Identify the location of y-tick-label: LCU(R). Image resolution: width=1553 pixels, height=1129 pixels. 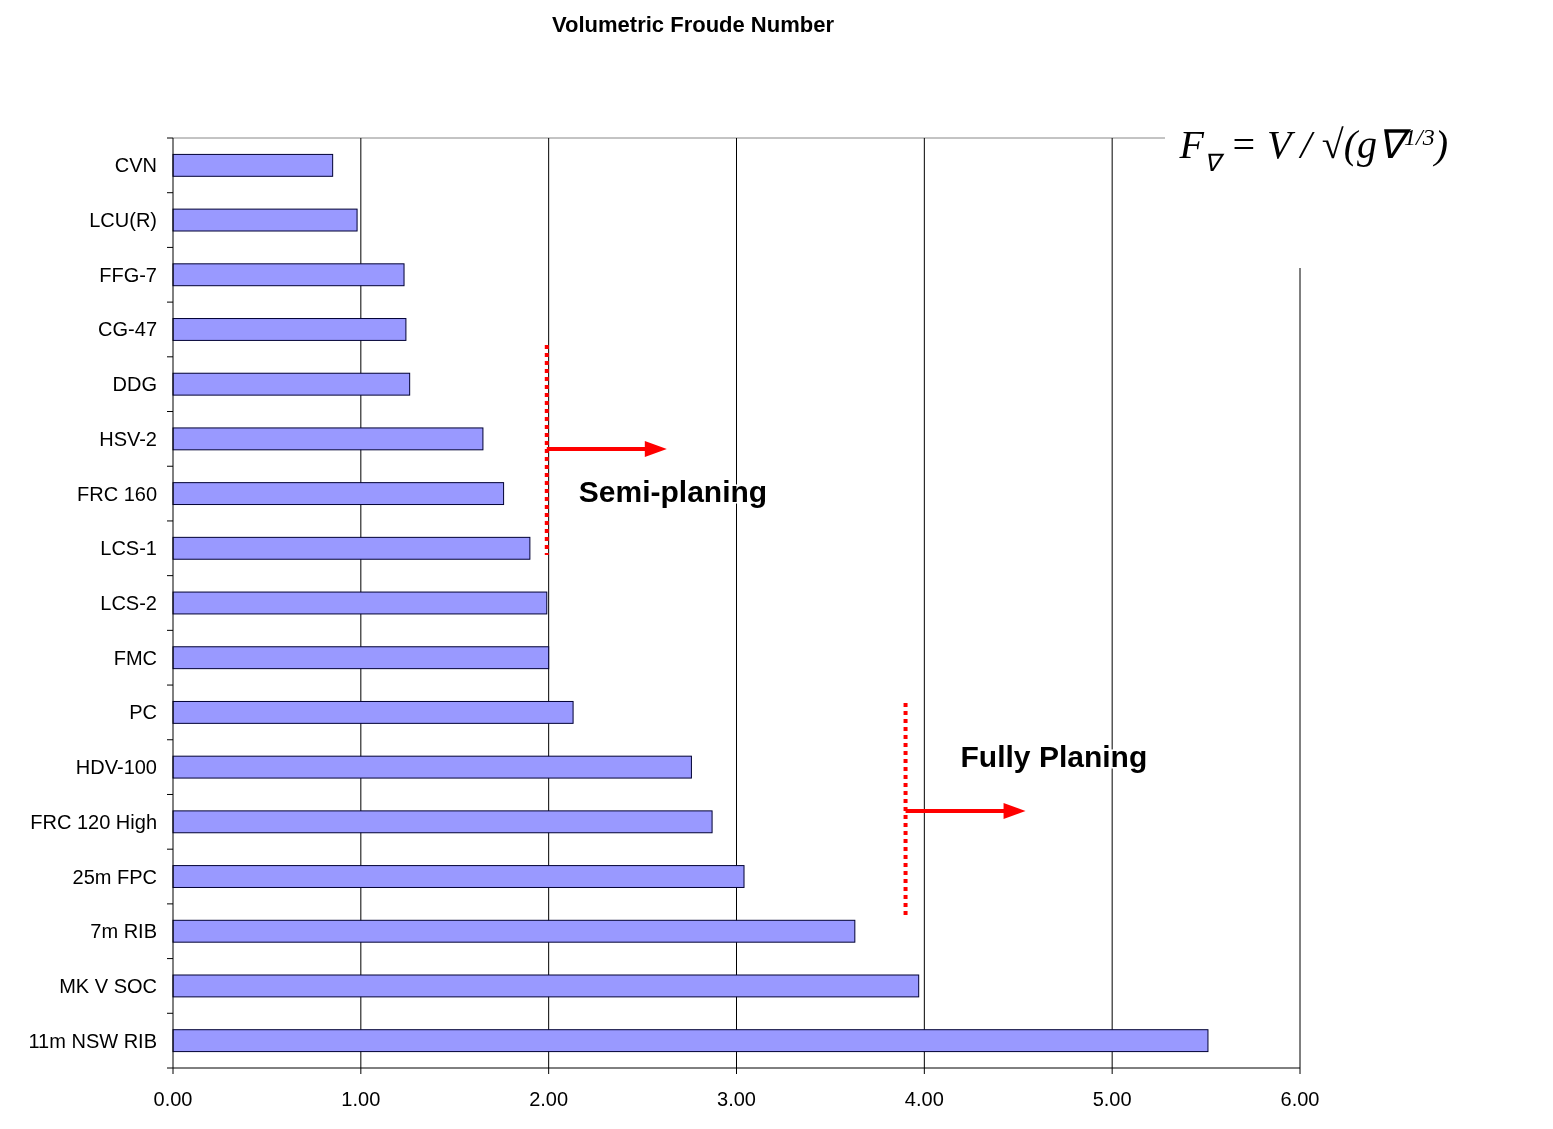
(123, 220).